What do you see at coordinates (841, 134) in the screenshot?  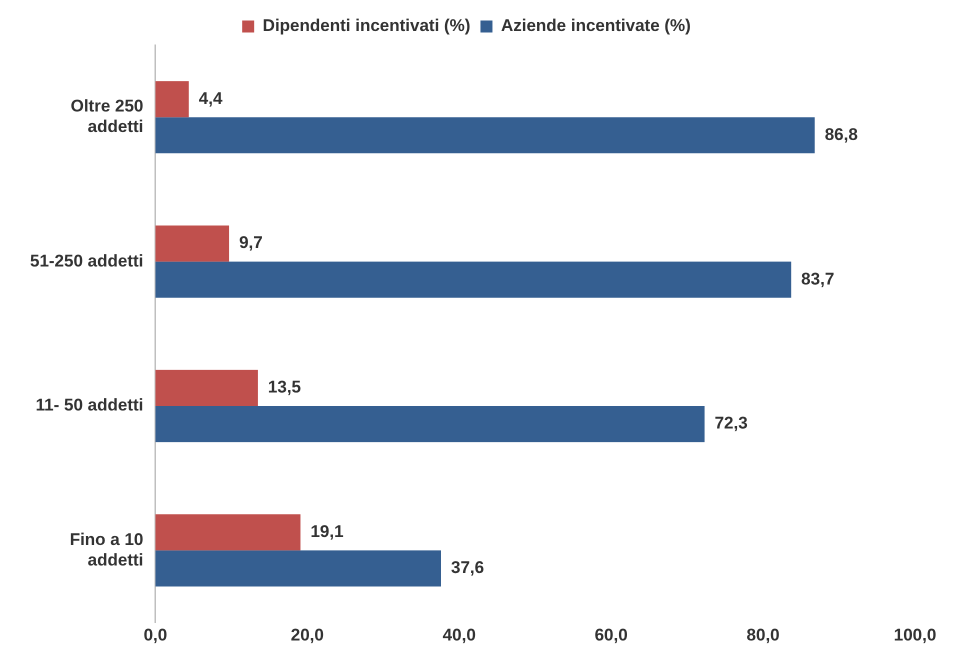 I see `data-label: 86,8` at bounding box center [841, 134].